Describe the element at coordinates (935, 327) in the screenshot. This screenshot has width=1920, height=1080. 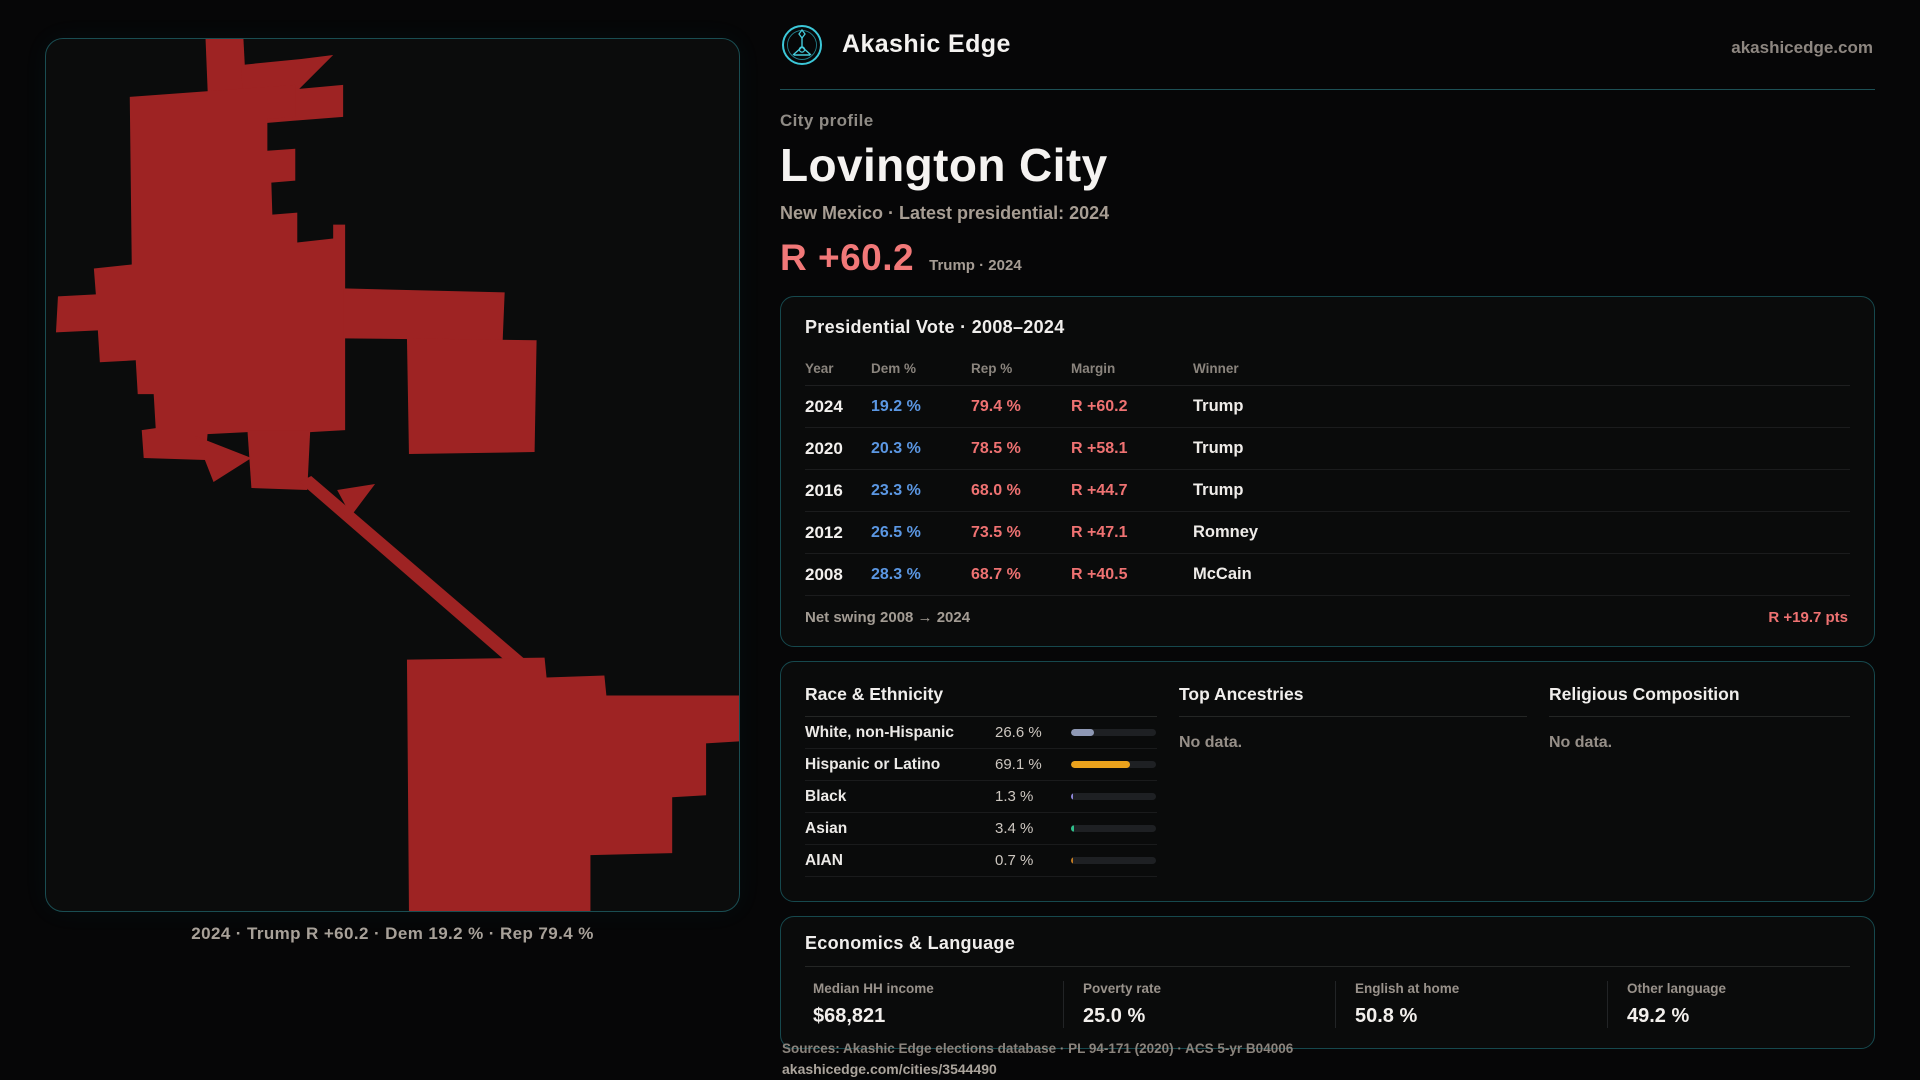
I see `vote-panel-title: Presidential Vote · 2008–2024` at that location.